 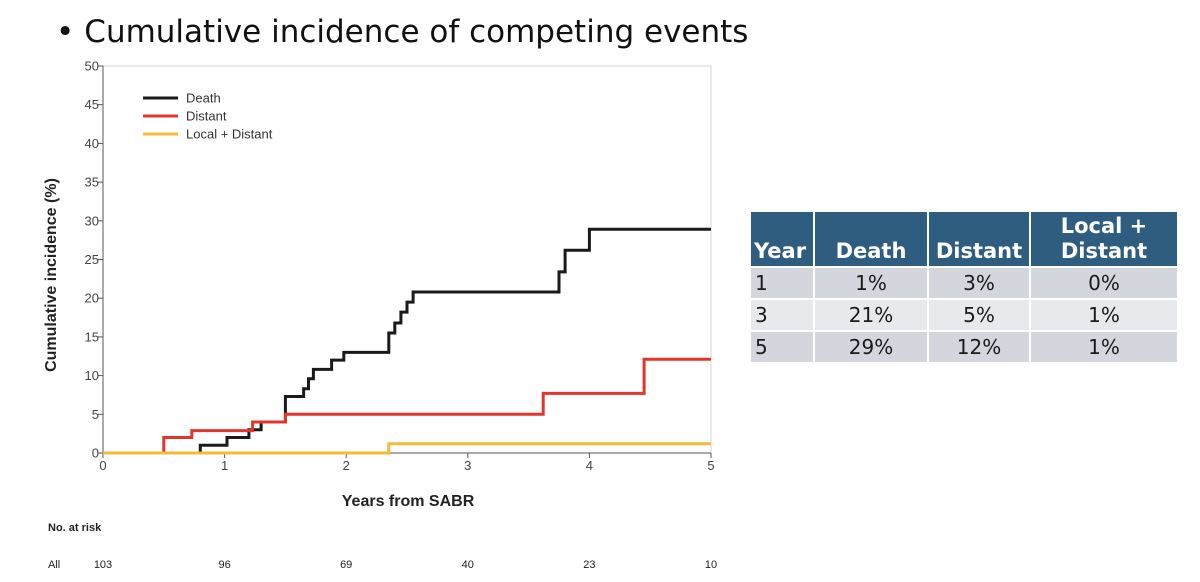 What do you see at coordinates (979, 347) in the screenshot?
I see `table-cell-distant: 12%` at bounding box center [979, 347].